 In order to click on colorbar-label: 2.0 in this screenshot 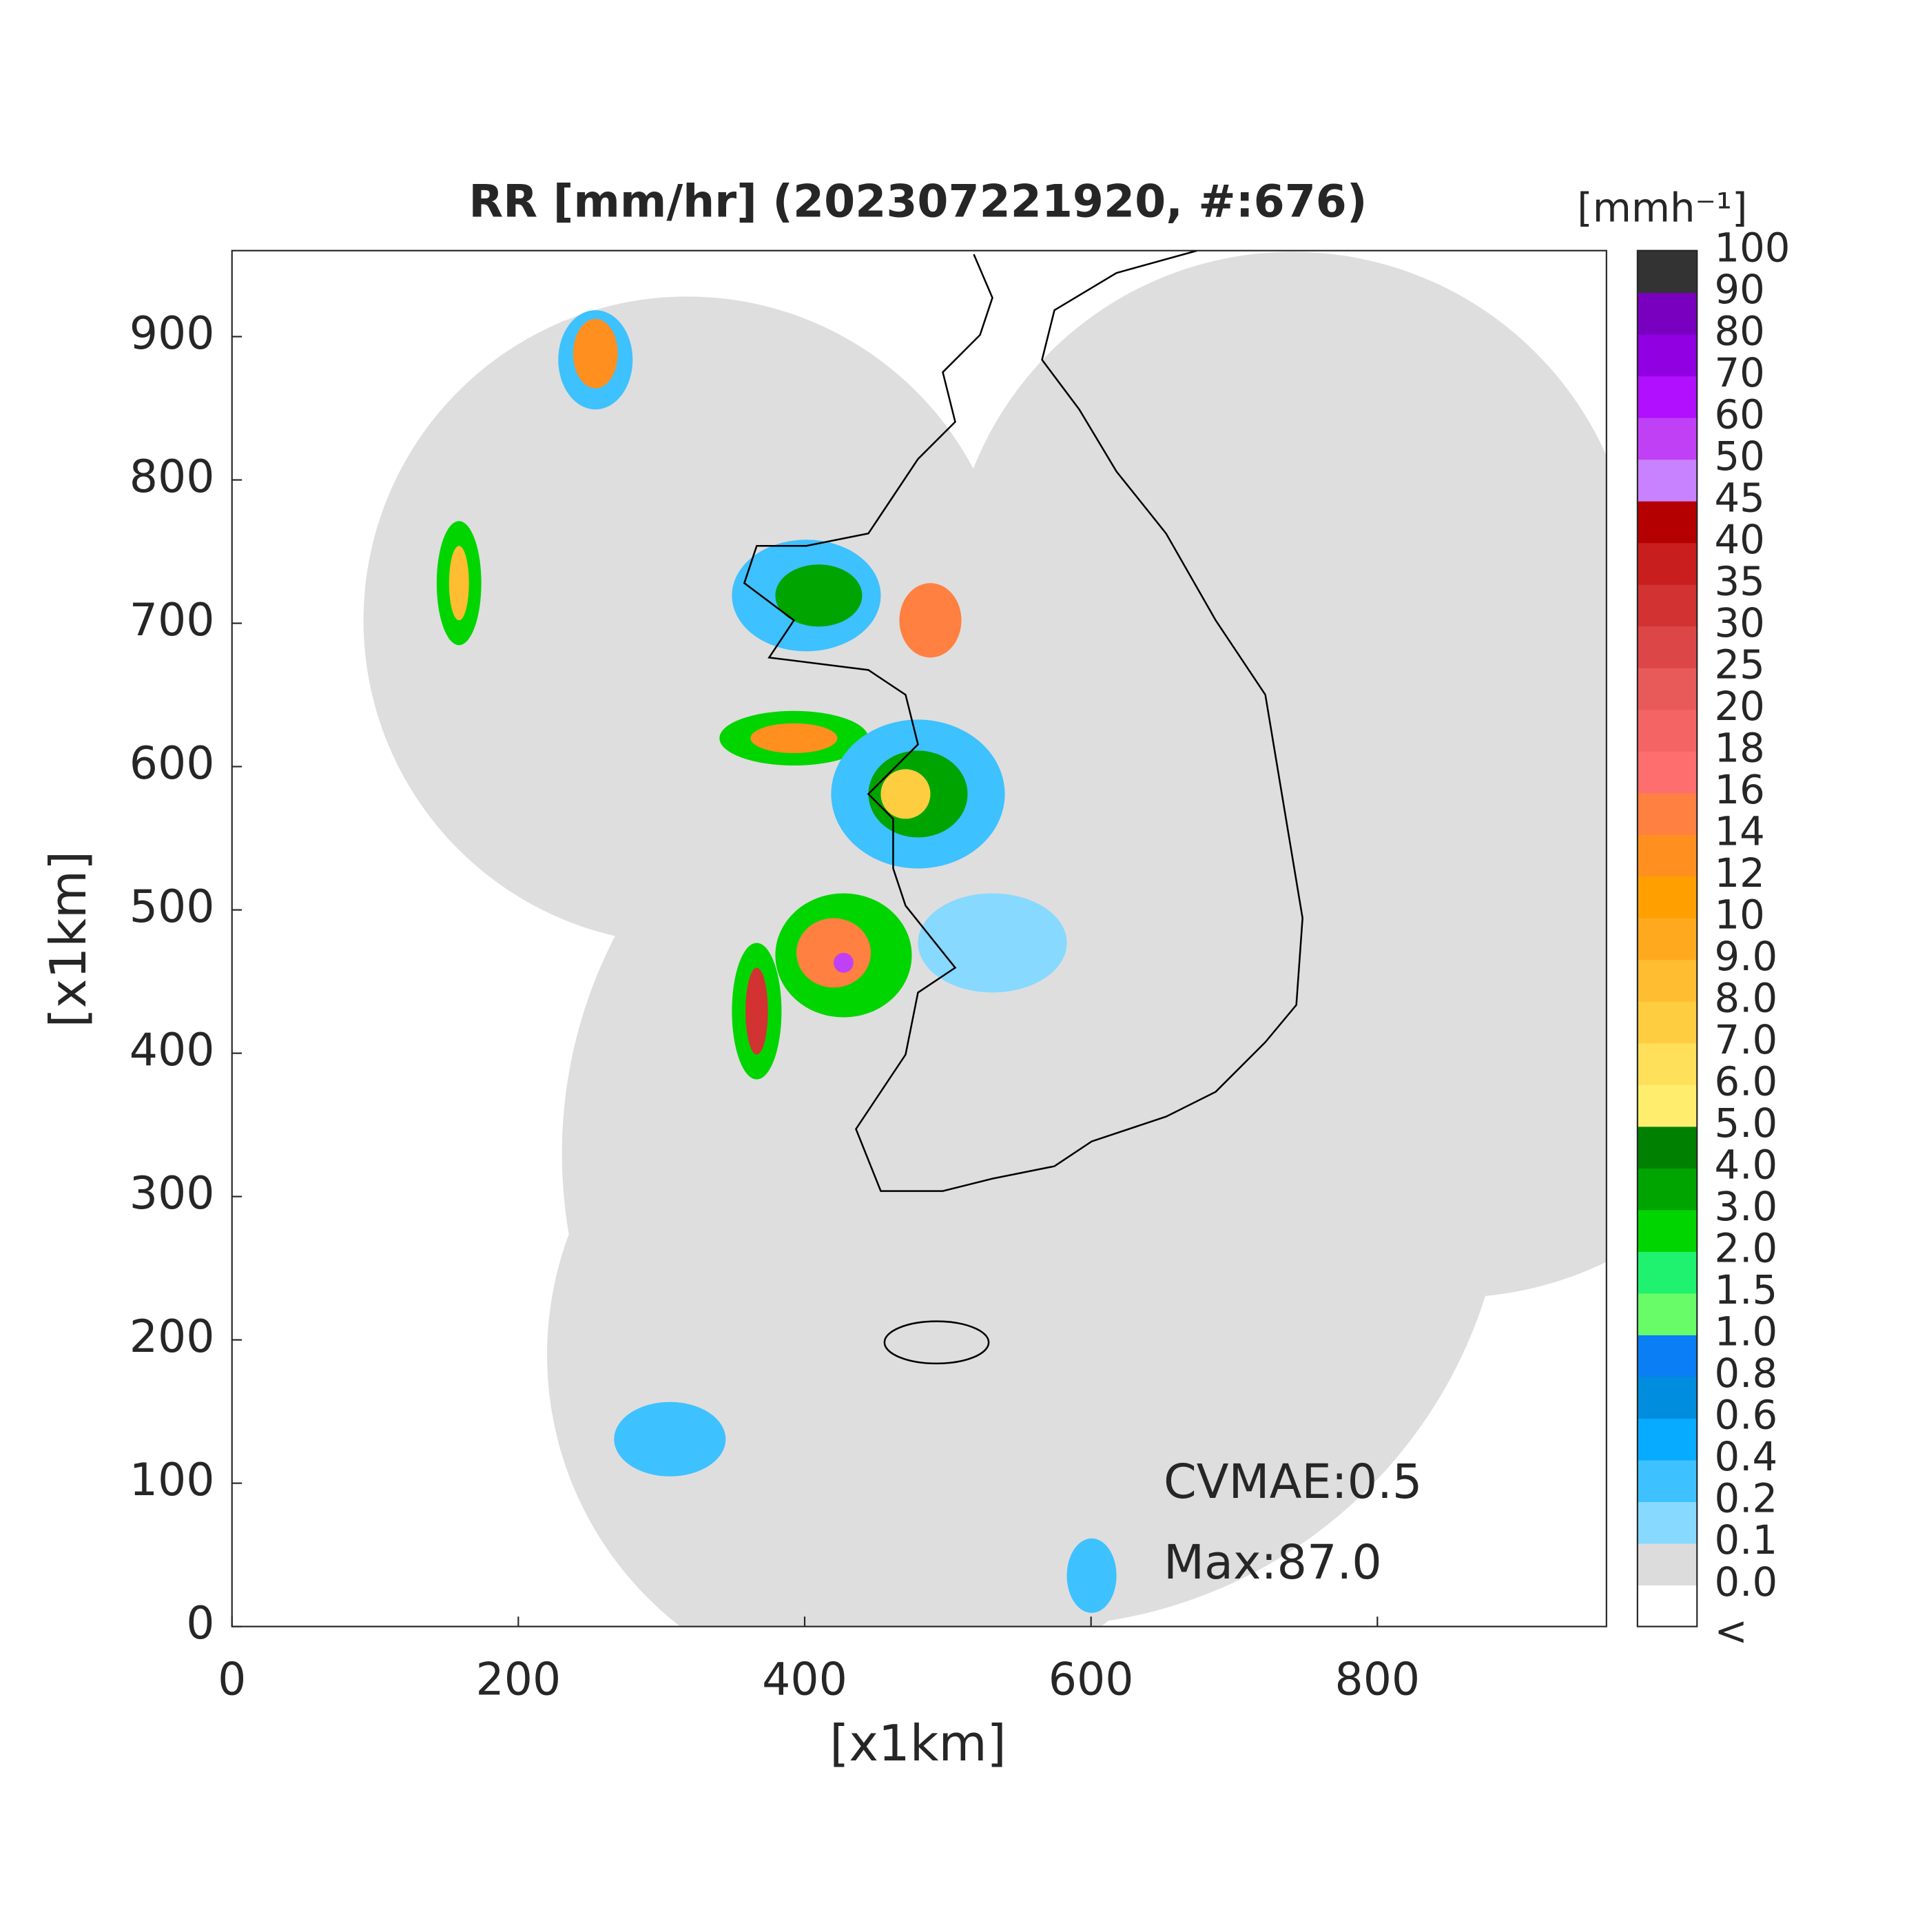, I will do `click(1745, 1249)`.